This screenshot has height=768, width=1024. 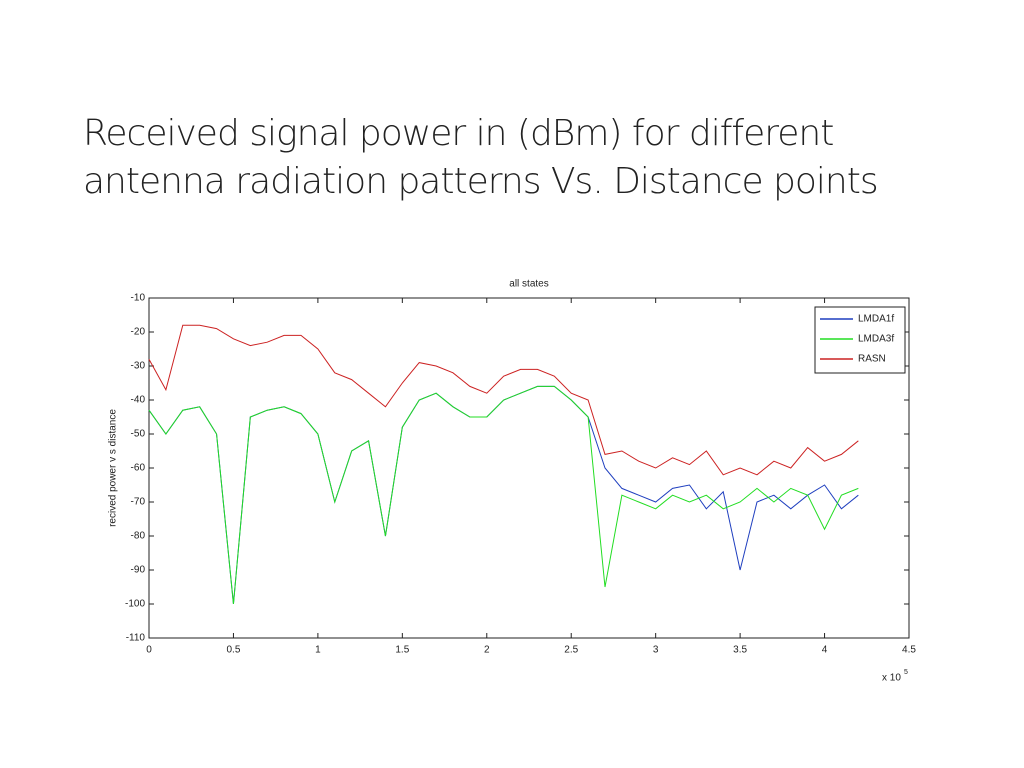 I want to click on y-tick-label: -110, so click(x=136, y=638).